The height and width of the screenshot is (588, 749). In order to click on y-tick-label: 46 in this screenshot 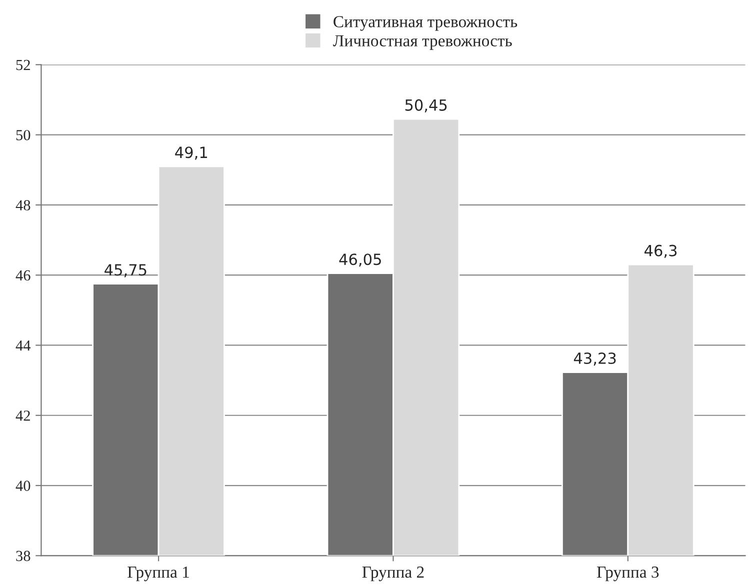, I will do `click(23, 275)`.